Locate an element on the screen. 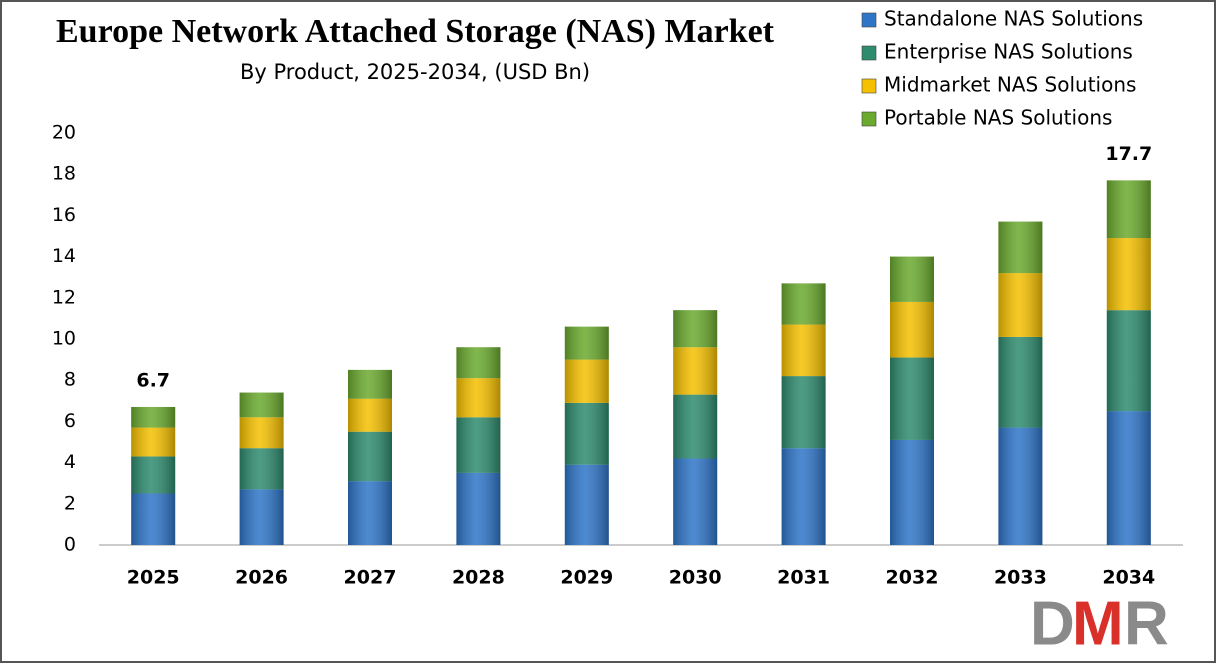 Image resolution: width=1216 pixels, height=663 pixels. y-tick-label: 16 is located at coordinates (64, 215).